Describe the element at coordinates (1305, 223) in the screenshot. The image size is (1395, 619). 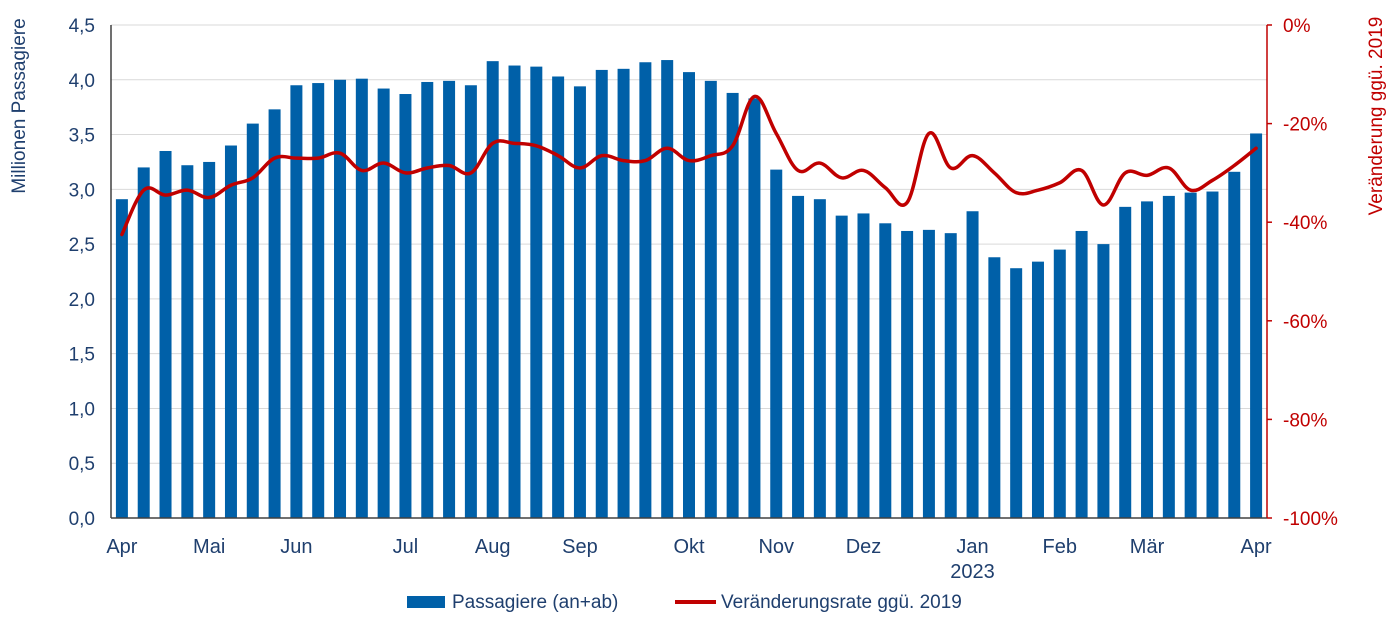
I see `y2-tick-label: -40%` at that location.